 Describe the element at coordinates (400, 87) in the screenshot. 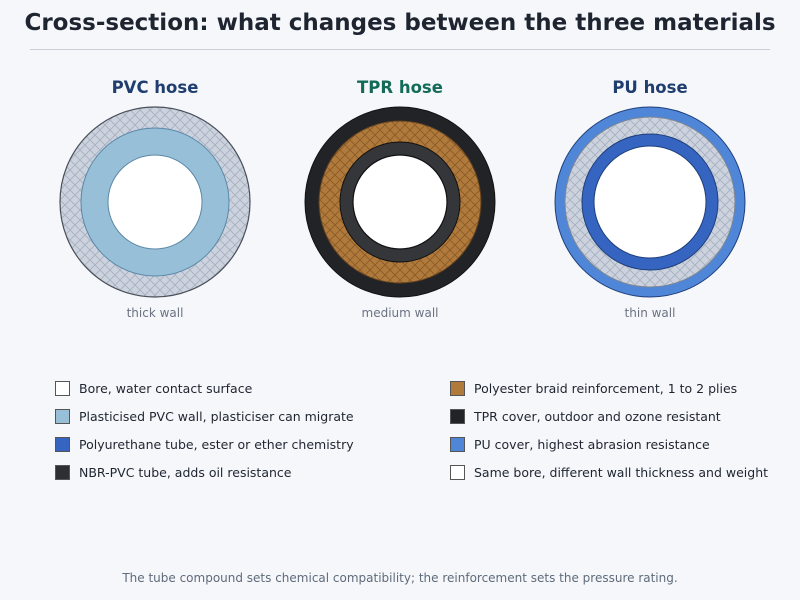

I see `tpr-hose-title: TPR hose` at that location.